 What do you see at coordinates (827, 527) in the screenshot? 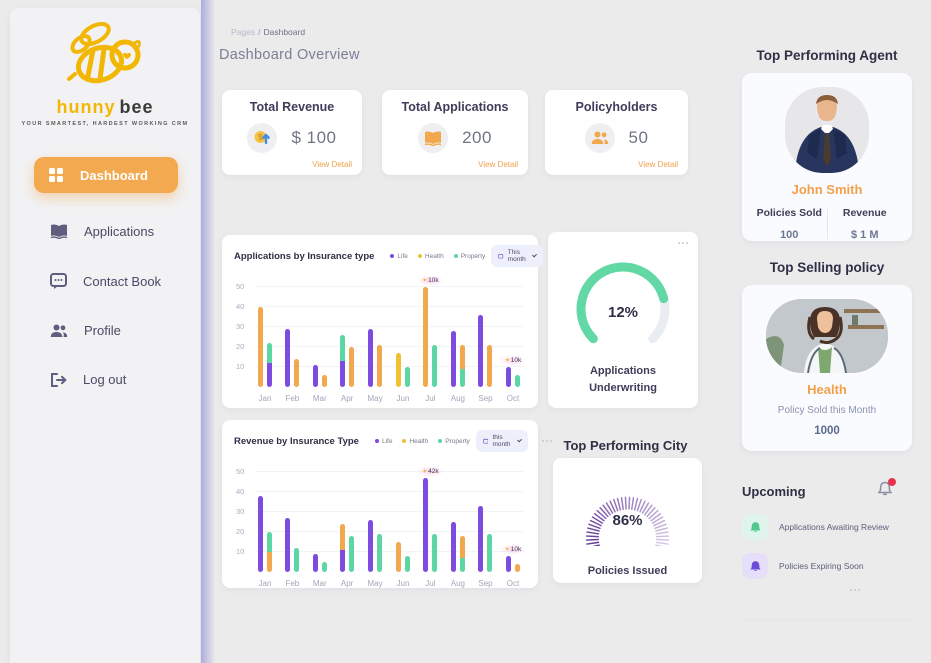
I see `upcoming-item-applications: Applications Awaiting Review` at bounding box center [827, 527].